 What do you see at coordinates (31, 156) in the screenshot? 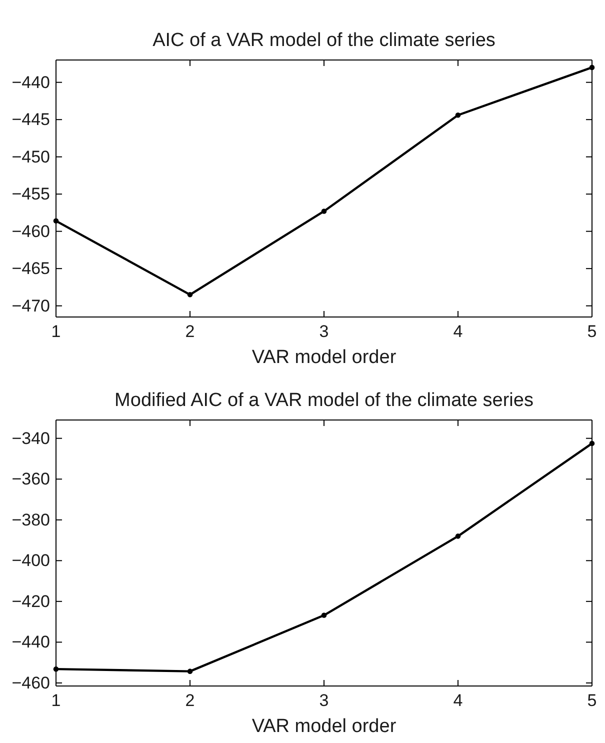
I see `y-tick-label: −450` at bounding box center [31, 156].